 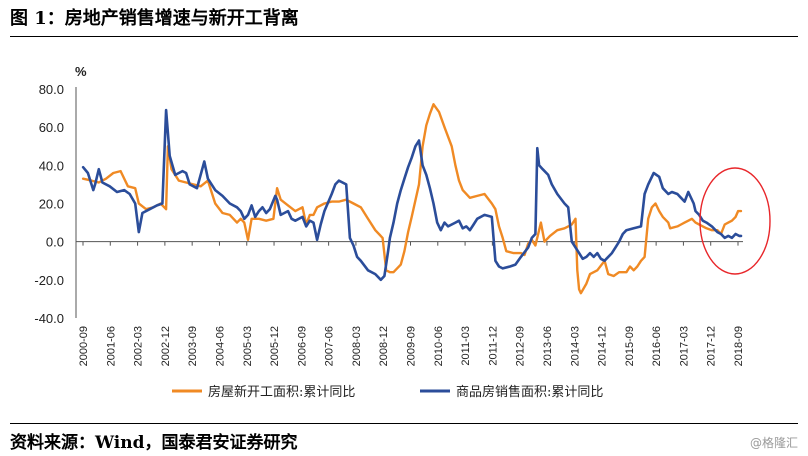 I want to click on x-tick-label: 2005-03, so click(x=248, y=346).